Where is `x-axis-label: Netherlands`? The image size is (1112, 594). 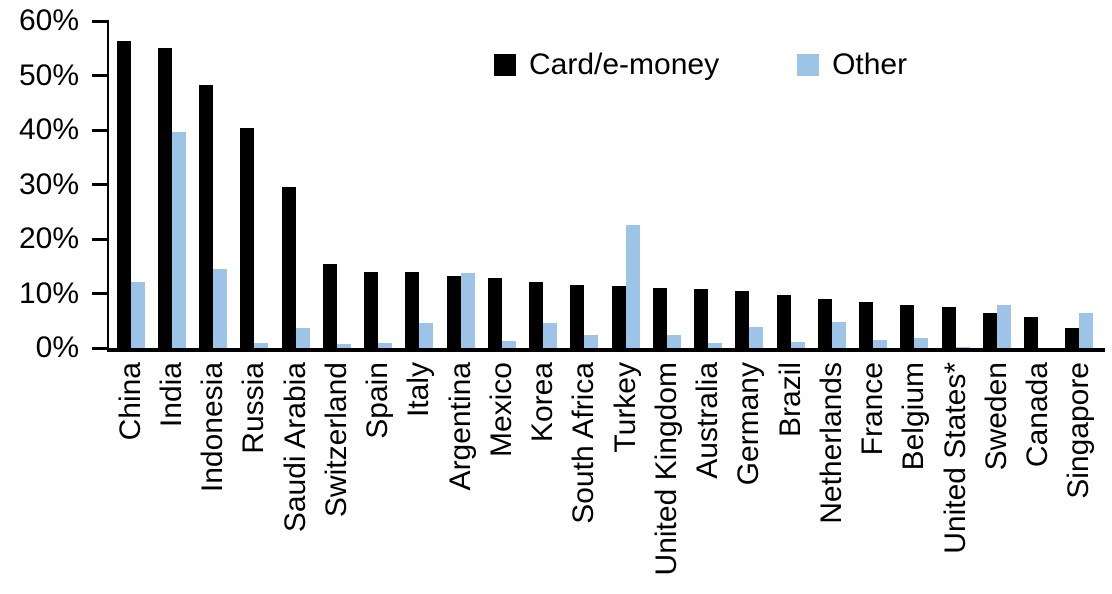
x-axis-label: Netherlands is located at coordinates (831, 443).